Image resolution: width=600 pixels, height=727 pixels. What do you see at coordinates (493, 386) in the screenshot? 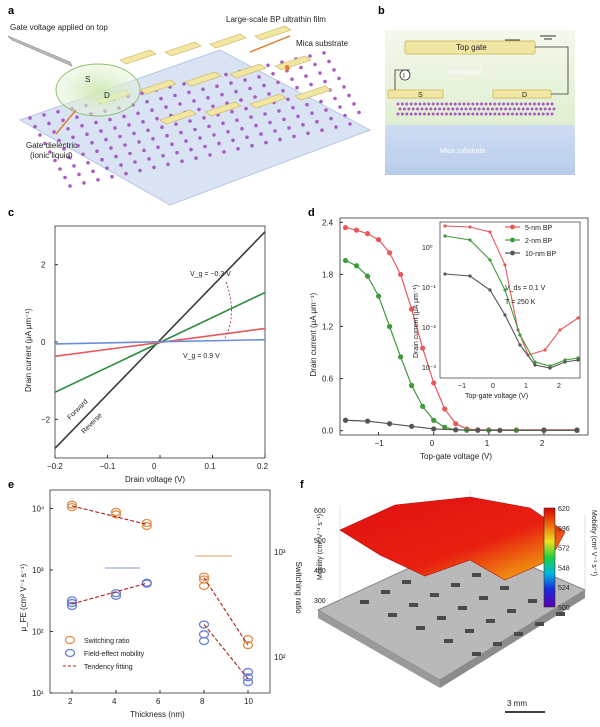
I see `chart-d-inset-xtick-label: 0` at bounding box center [493, 386].